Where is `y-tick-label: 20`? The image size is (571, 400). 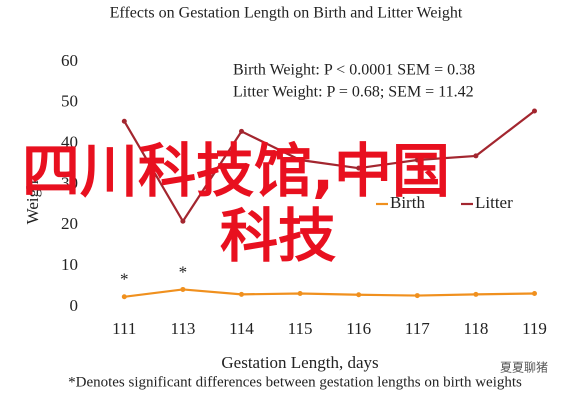
y-tick-label: 20 is located at coordinates (69, 223).